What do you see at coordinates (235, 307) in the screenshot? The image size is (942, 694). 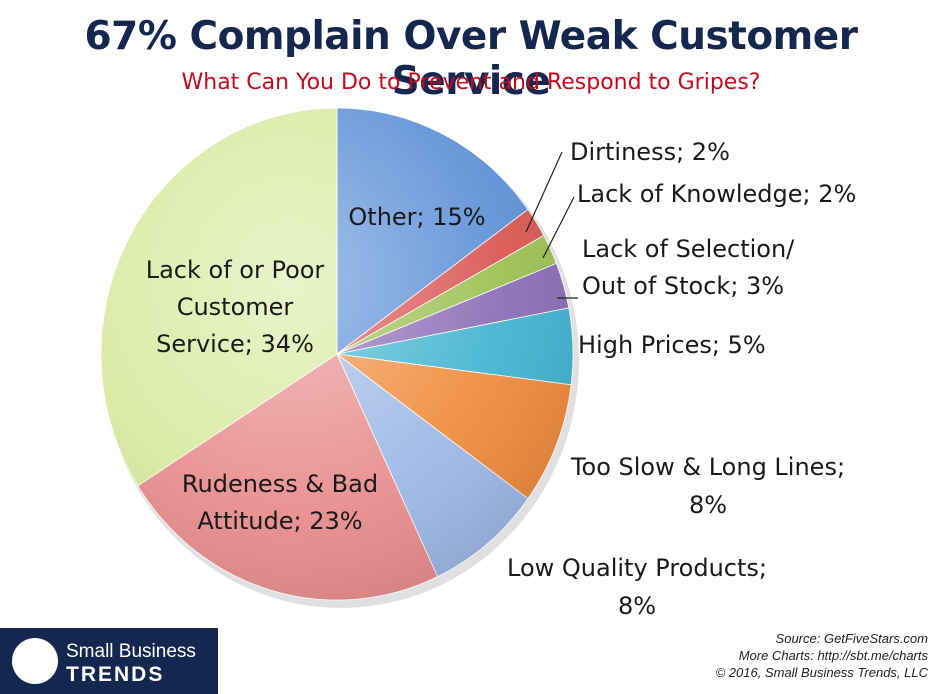 I see `slice-label-lack-of-or-poor-customer-service: Lack of or Poor Customer Service; 34%` at bounding box center [235, 307].